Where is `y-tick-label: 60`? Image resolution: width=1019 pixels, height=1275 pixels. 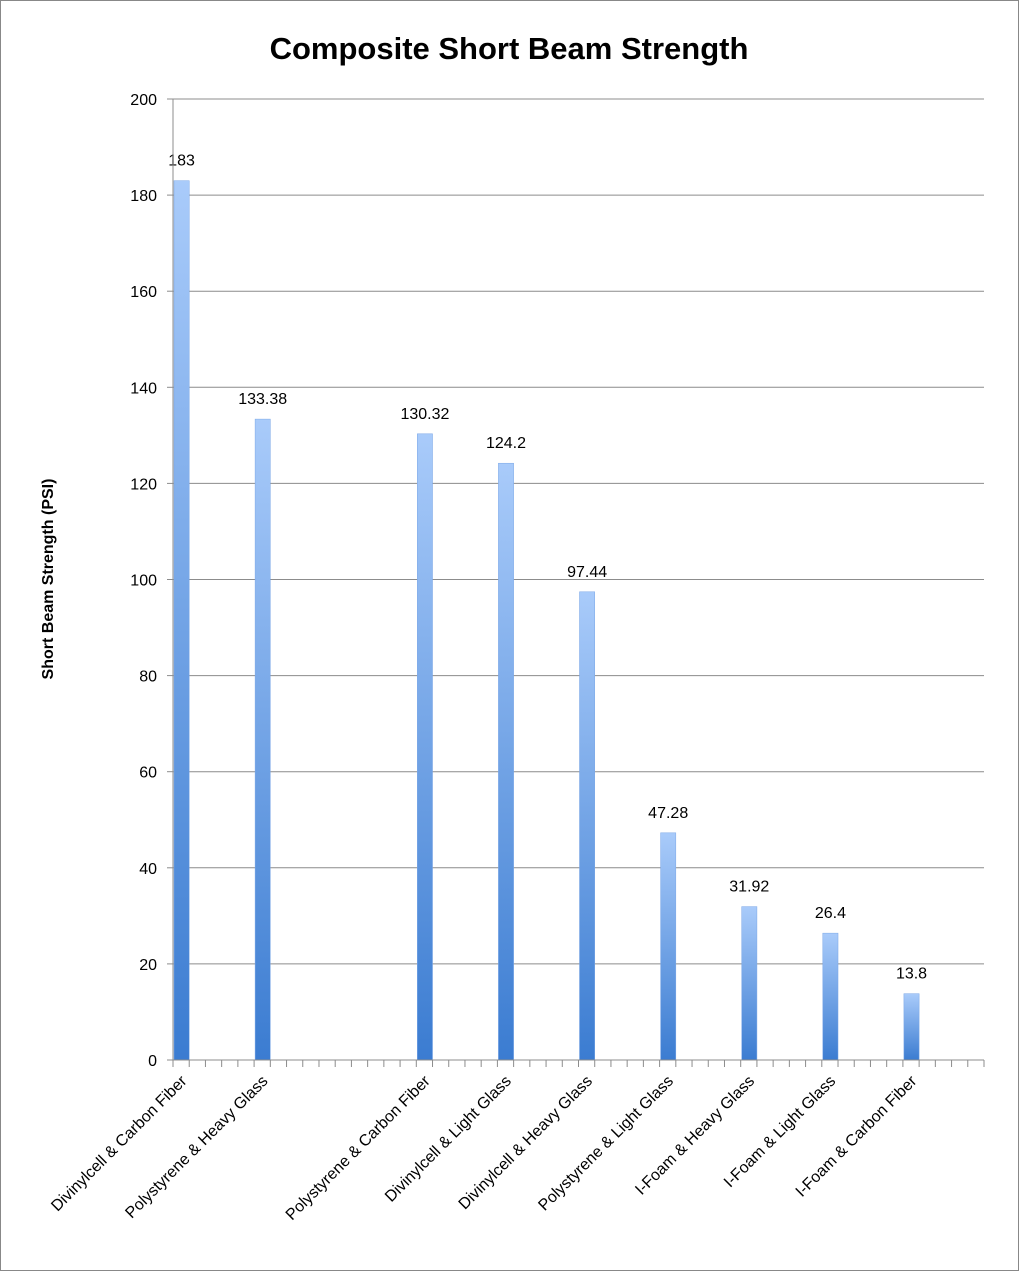
y-tick-label: 60 is located at coordinates (148, 773).